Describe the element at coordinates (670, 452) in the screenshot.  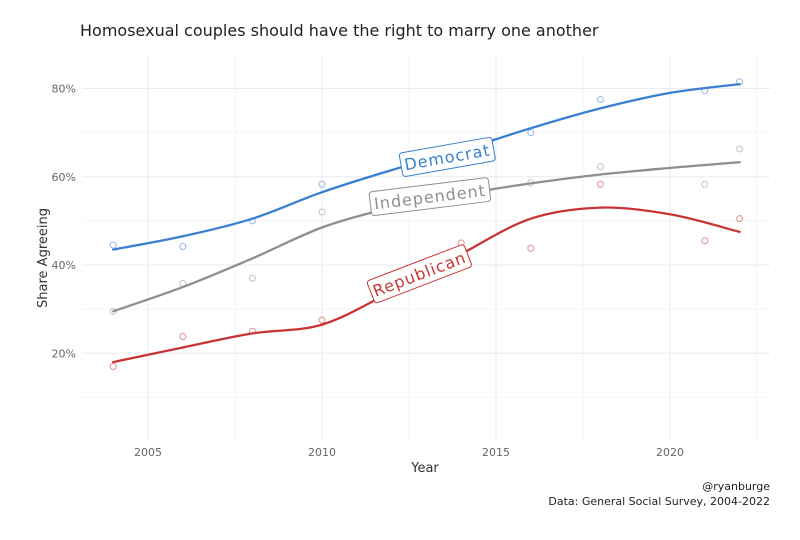
I see `x-tick-label: 2020` at that location.